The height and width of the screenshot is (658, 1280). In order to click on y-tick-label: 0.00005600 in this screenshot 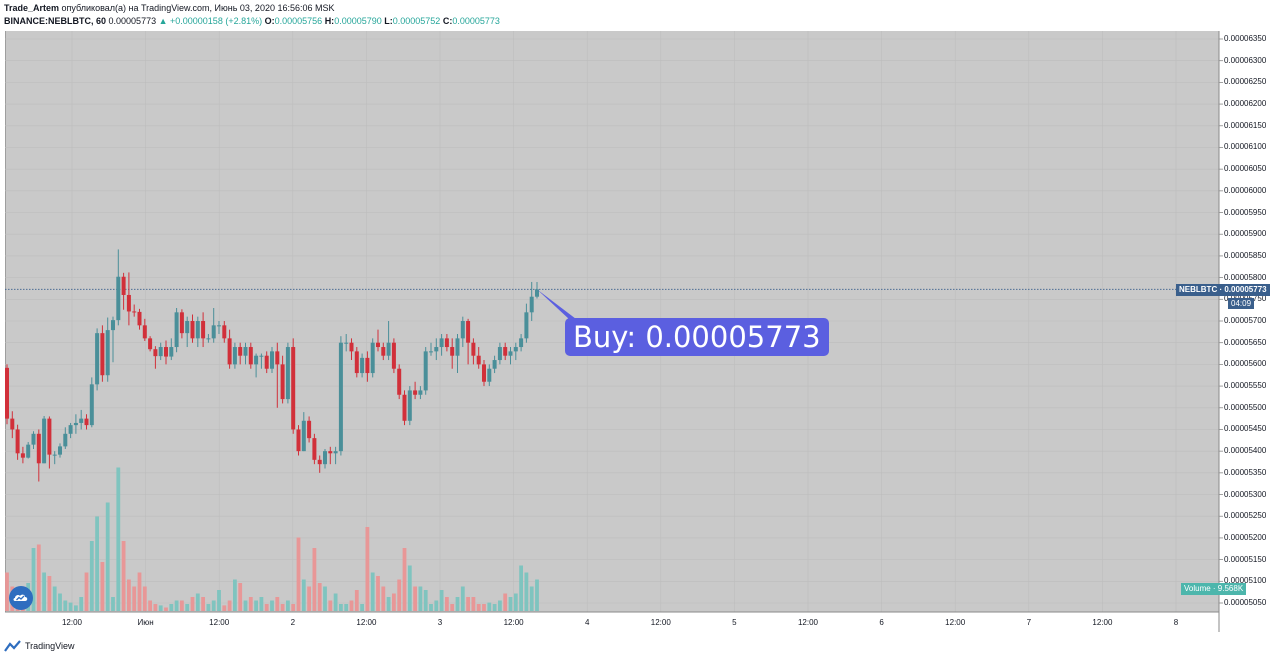, I will do `click(1245, 364)`.